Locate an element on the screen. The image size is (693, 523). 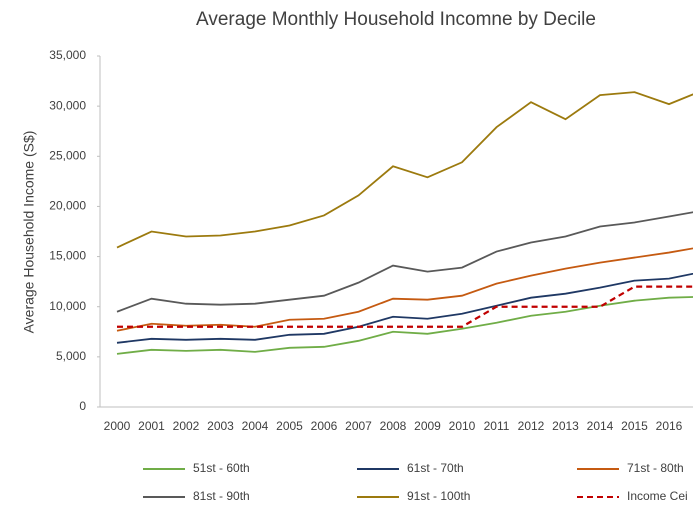
x-tick-label: 2015 is located at coordinates (634, 426).